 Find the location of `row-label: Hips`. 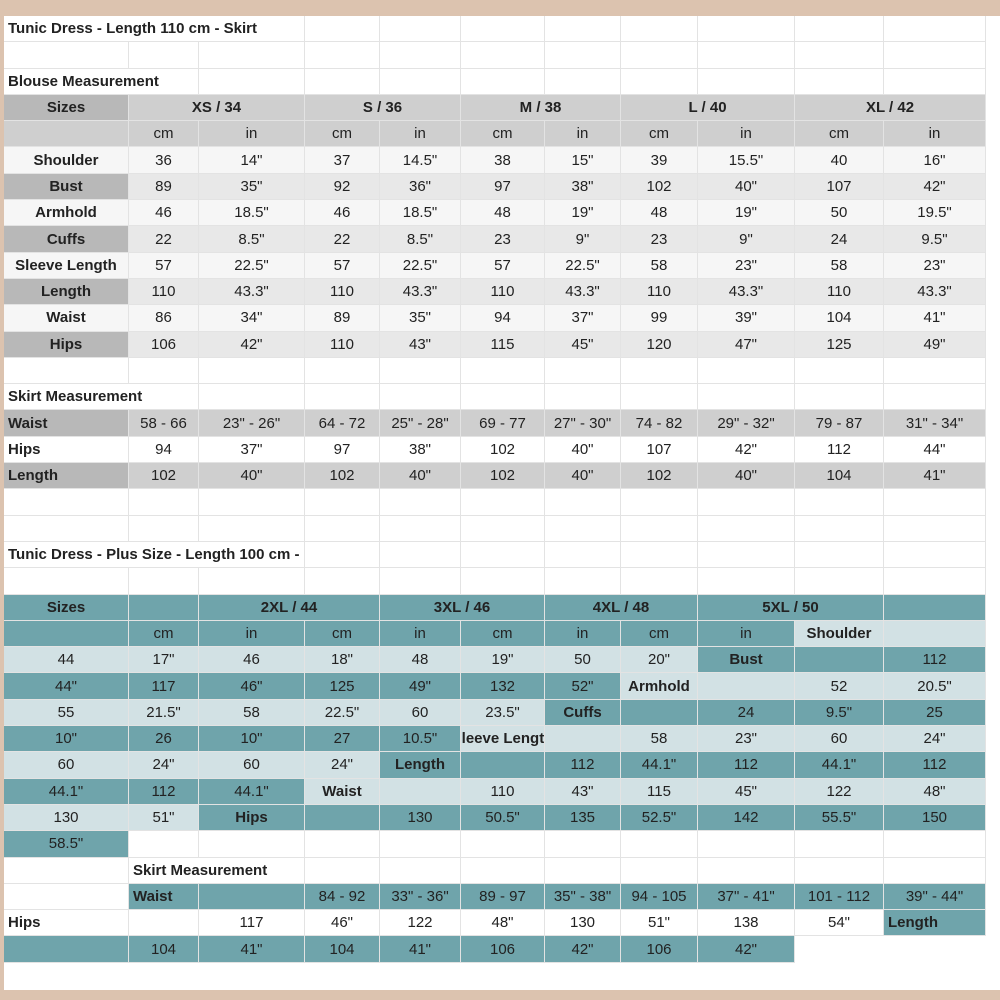

row-label: Hips is located at coordinates (66, 344).